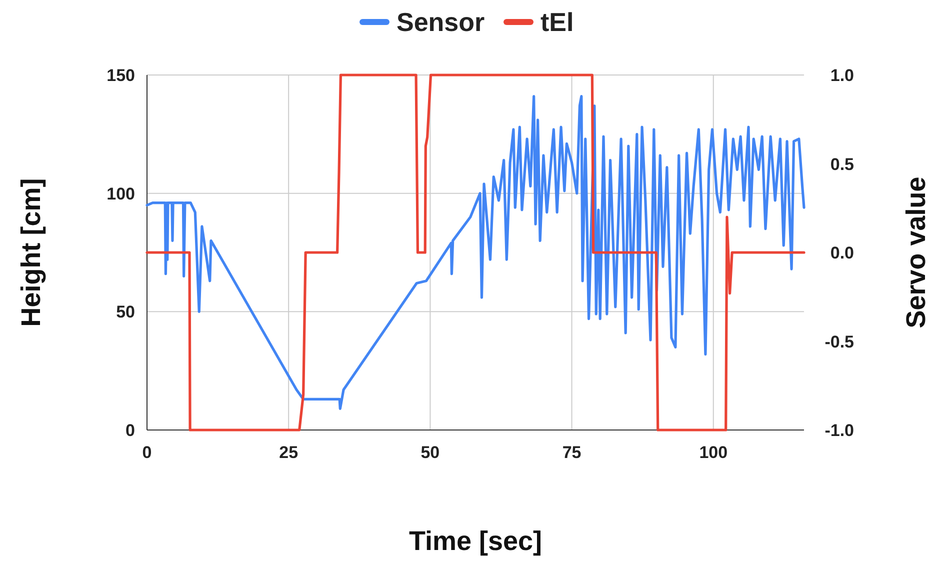  I want to click on x-tick-label: 100, so click(713, 452).